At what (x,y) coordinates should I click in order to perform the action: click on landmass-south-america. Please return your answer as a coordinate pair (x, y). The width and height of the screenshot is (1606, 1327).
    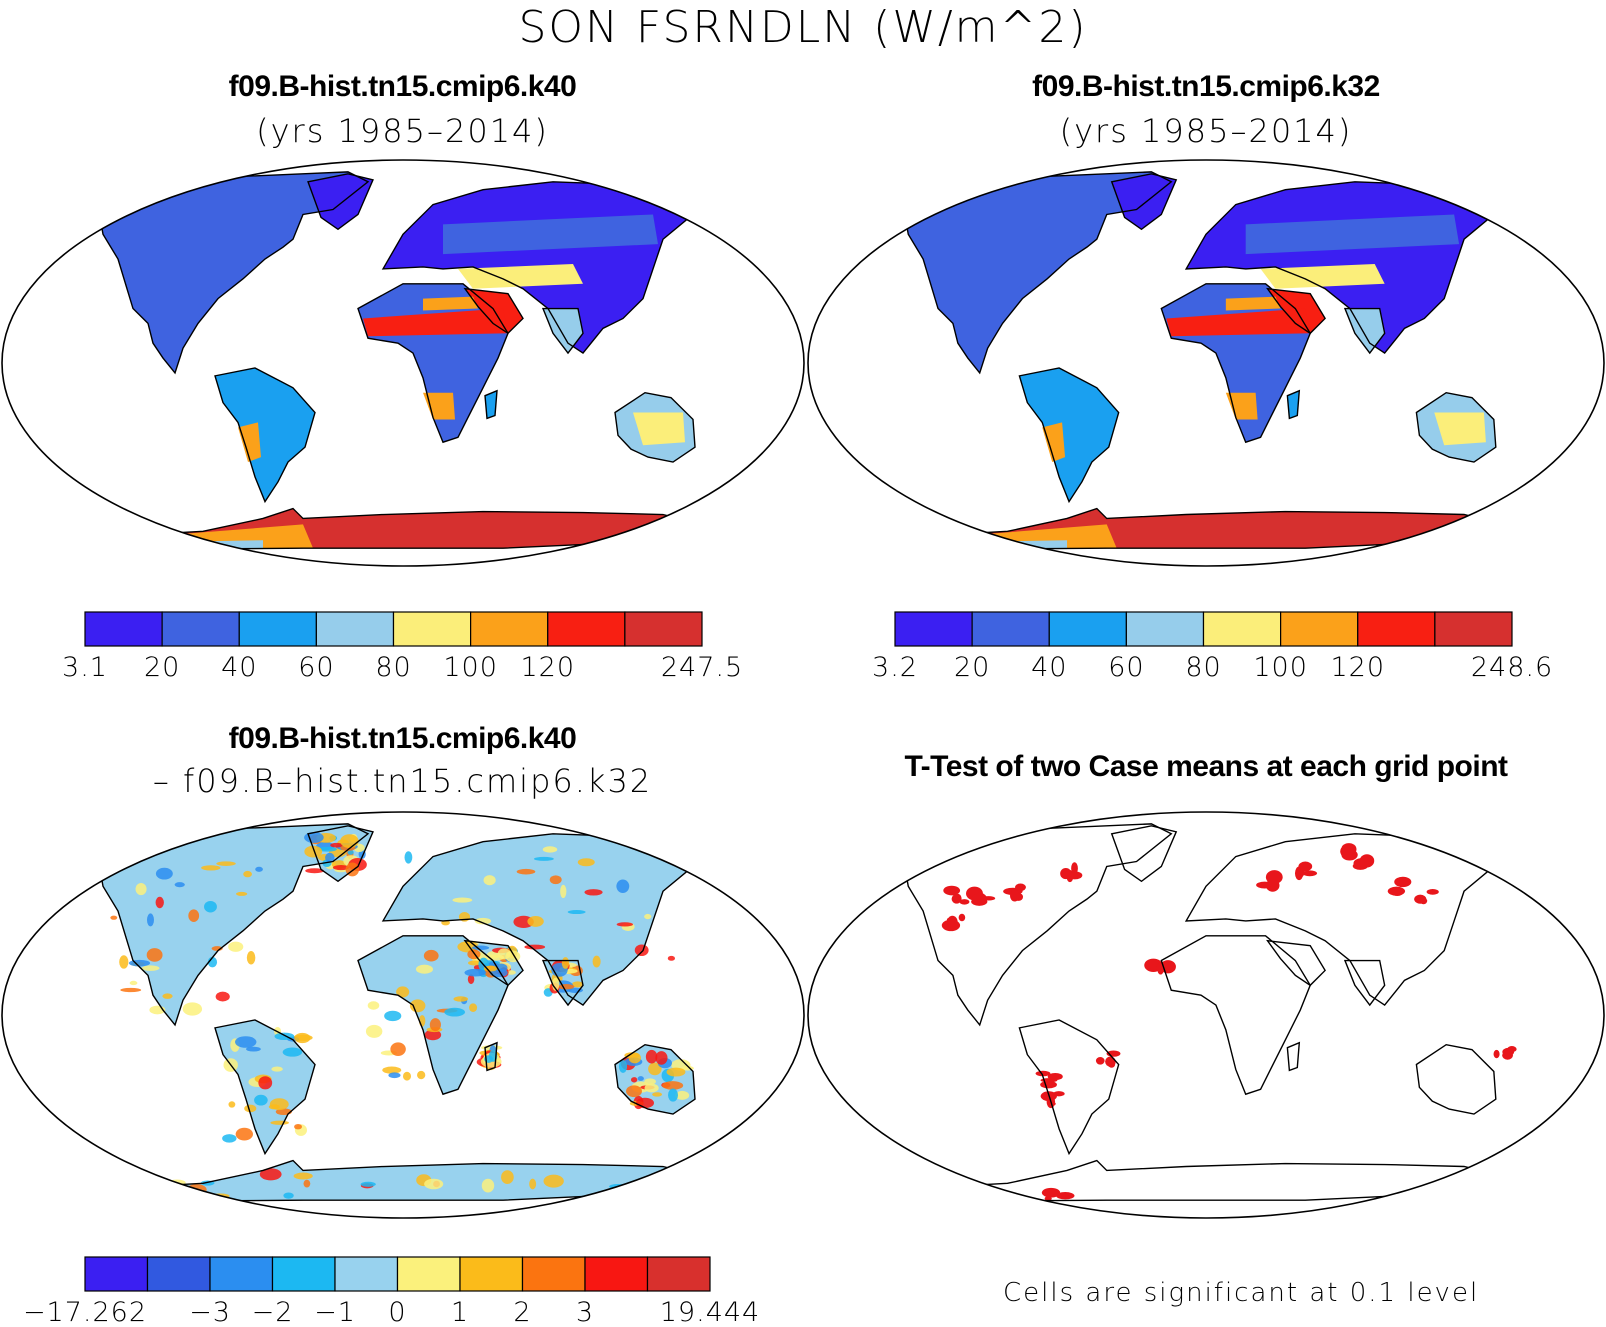
    Looking at the image, I should click on (265, 434).